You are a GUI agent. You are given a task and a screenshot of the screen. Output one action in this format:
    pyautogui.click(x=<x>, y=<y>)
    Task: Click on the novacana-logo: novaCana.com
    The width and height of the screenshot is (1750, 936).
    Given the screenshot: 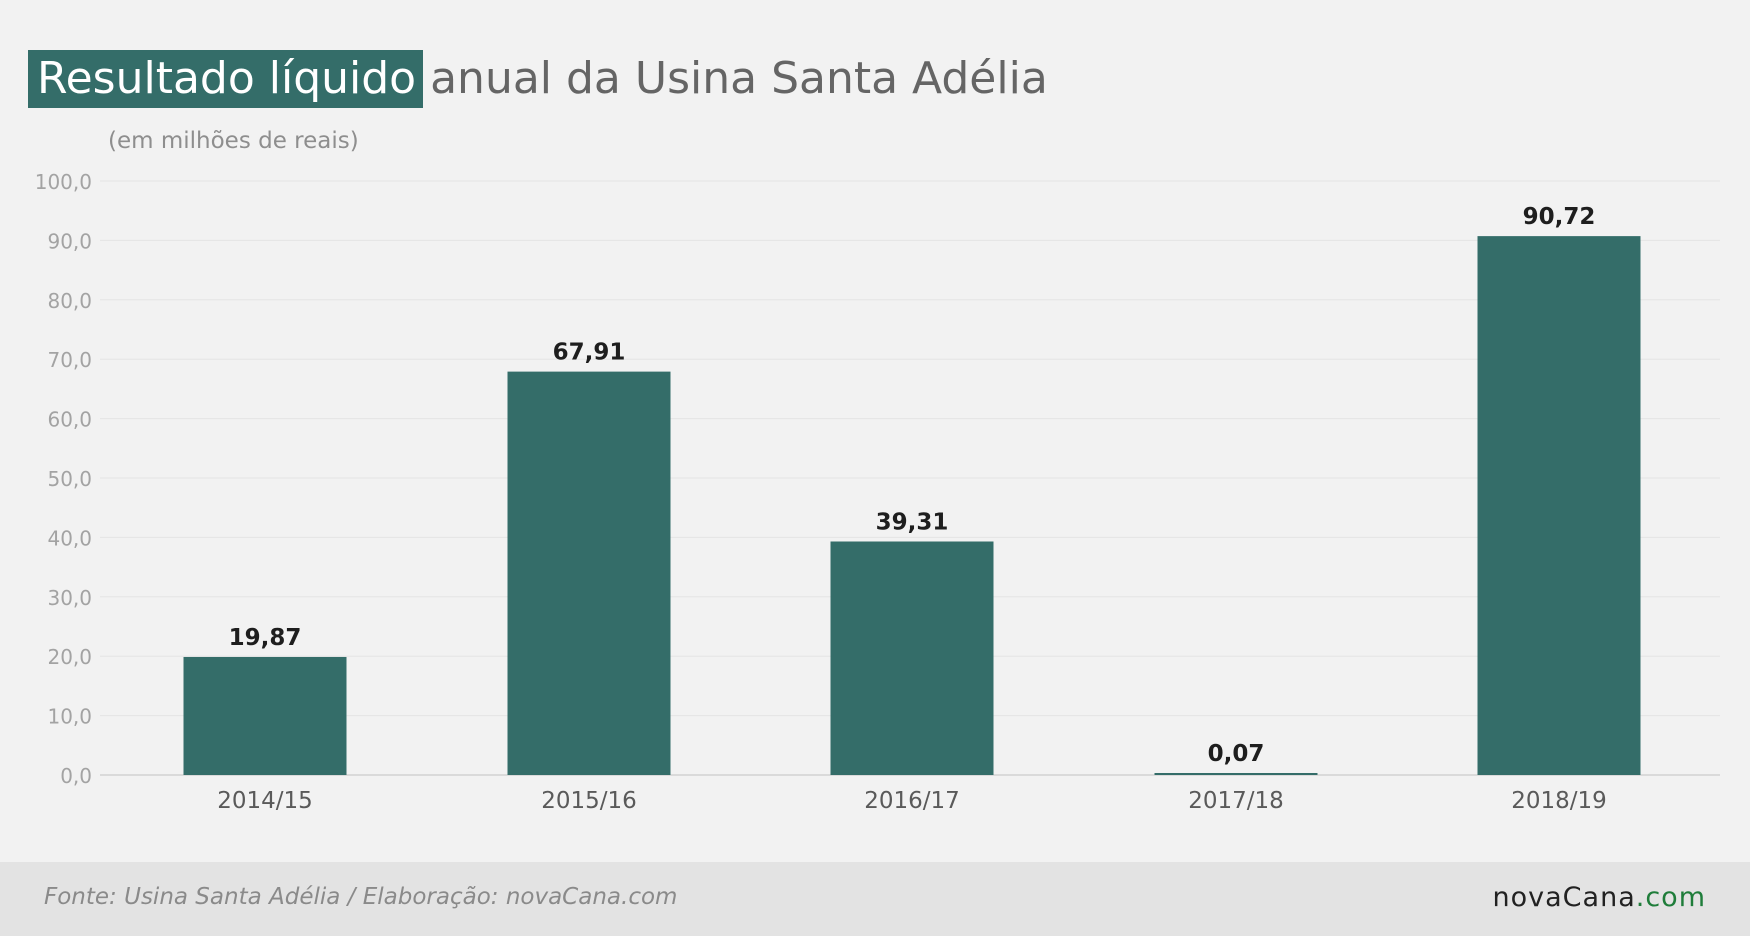 What is the action you would take?
    pyautogui.click(x=1599, y=897)
    